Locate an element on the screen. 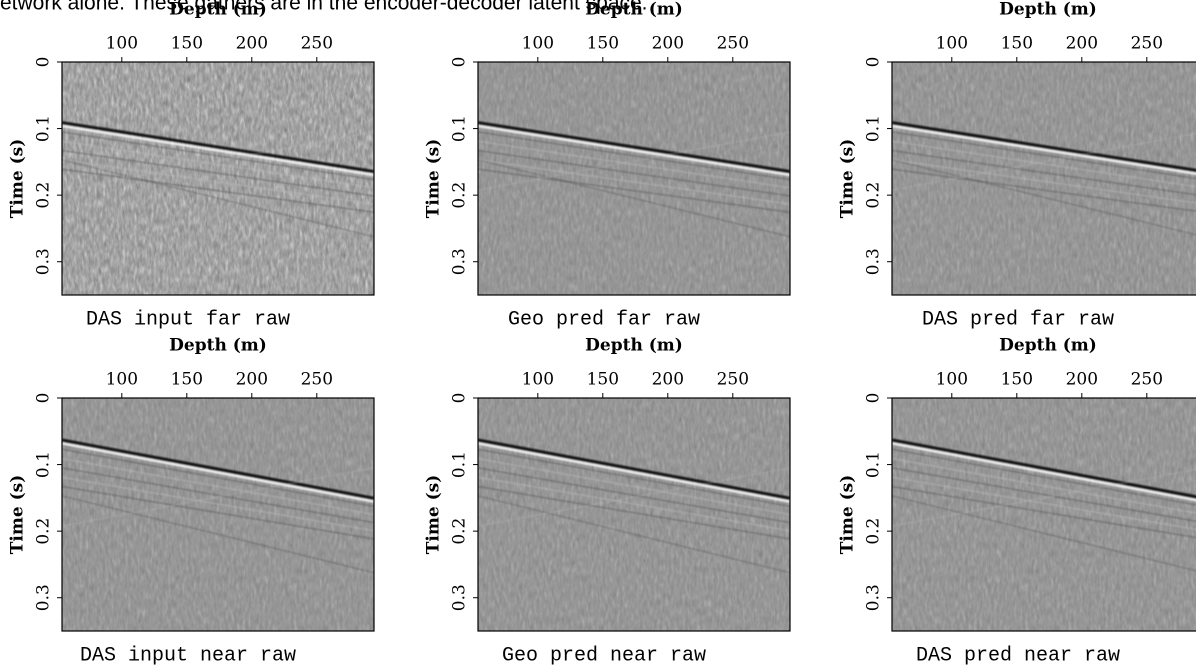 The image size is (1196, 666). panel-title: Geo pred near raw is located at coordinates (604, 655).